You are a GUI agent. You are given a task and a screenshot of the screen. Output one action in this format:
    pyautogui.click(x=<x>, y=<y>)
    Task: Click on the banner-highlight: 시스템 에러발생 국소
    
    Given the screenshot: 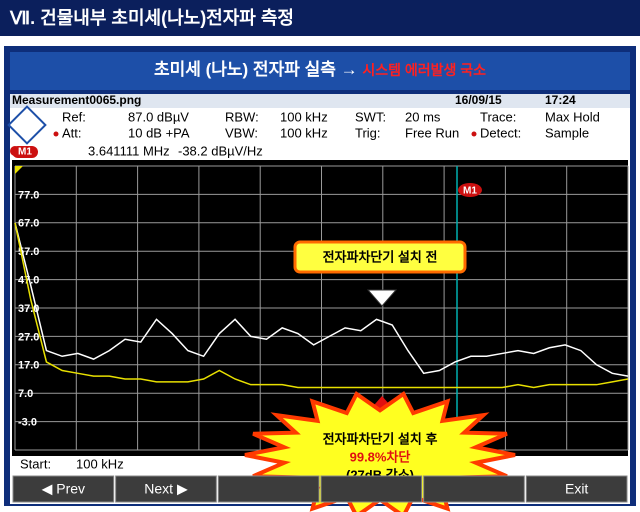 What is the action you would take?
    pyautogui.click(x=424, y=70)
    